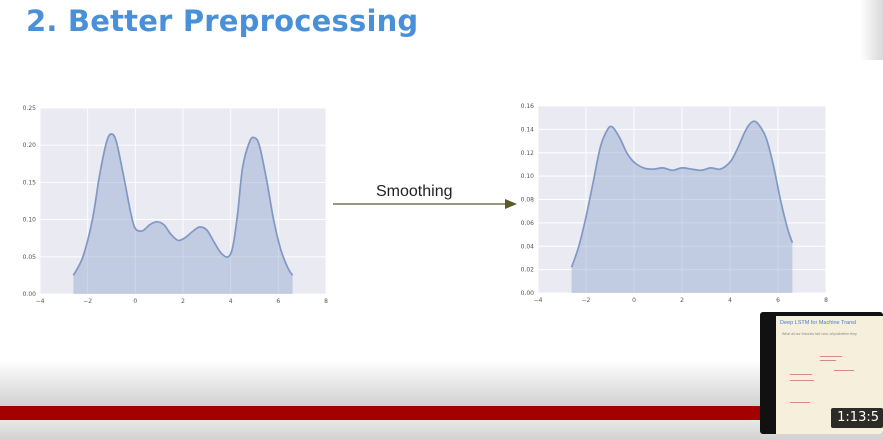 The image size is (883, 439). I want to click on arrow-icon, so click(425, 204).